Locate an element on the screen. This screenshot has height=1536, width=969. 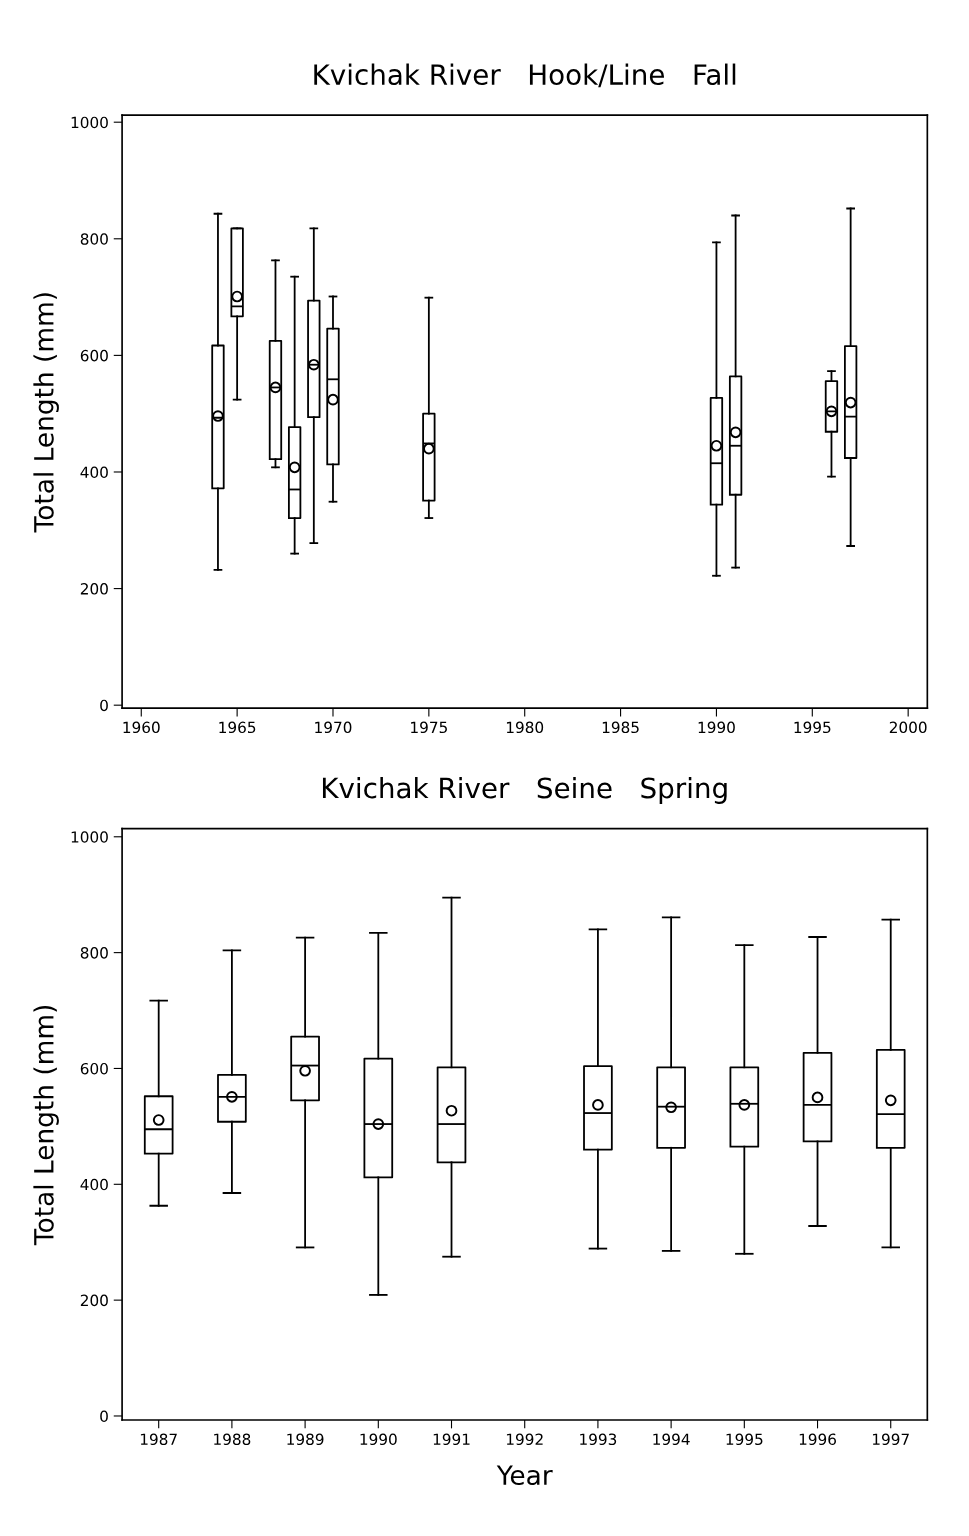
x-tick-label: 1988 is located at coordinates (232, 1439).